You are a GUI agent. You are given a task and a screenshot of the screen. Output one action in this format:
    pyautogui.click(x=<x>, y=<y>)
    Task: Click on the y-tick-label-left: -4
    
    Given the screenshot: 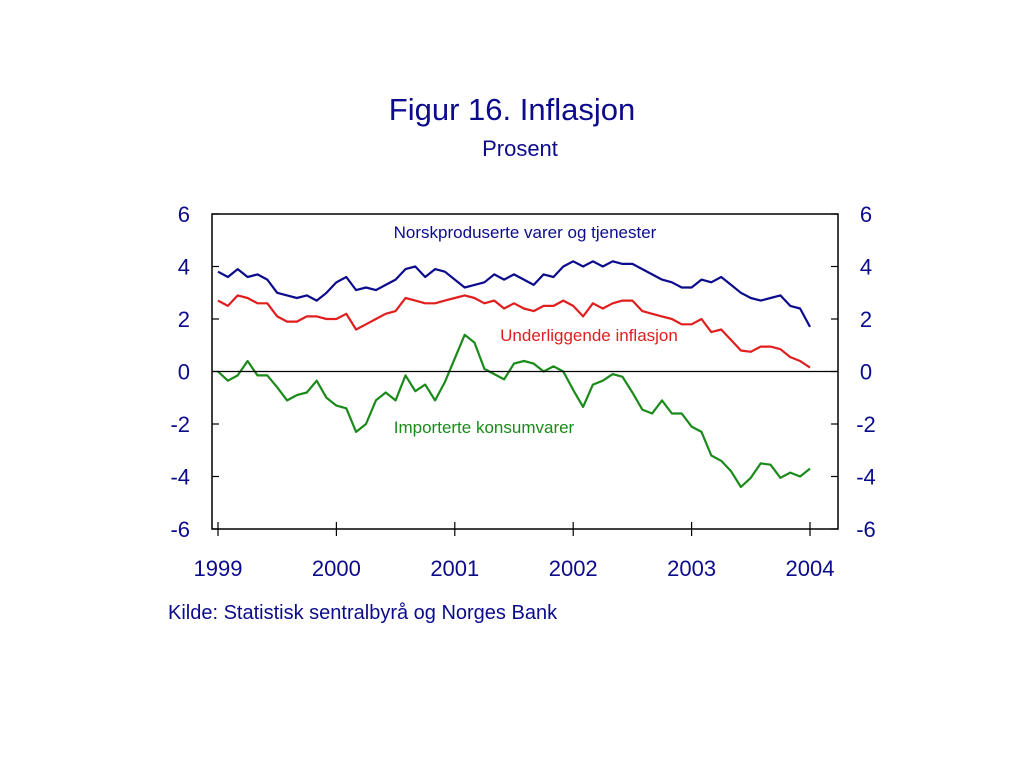 What is the action you would take?
    pyautogui.click(x=180, y=477)
    